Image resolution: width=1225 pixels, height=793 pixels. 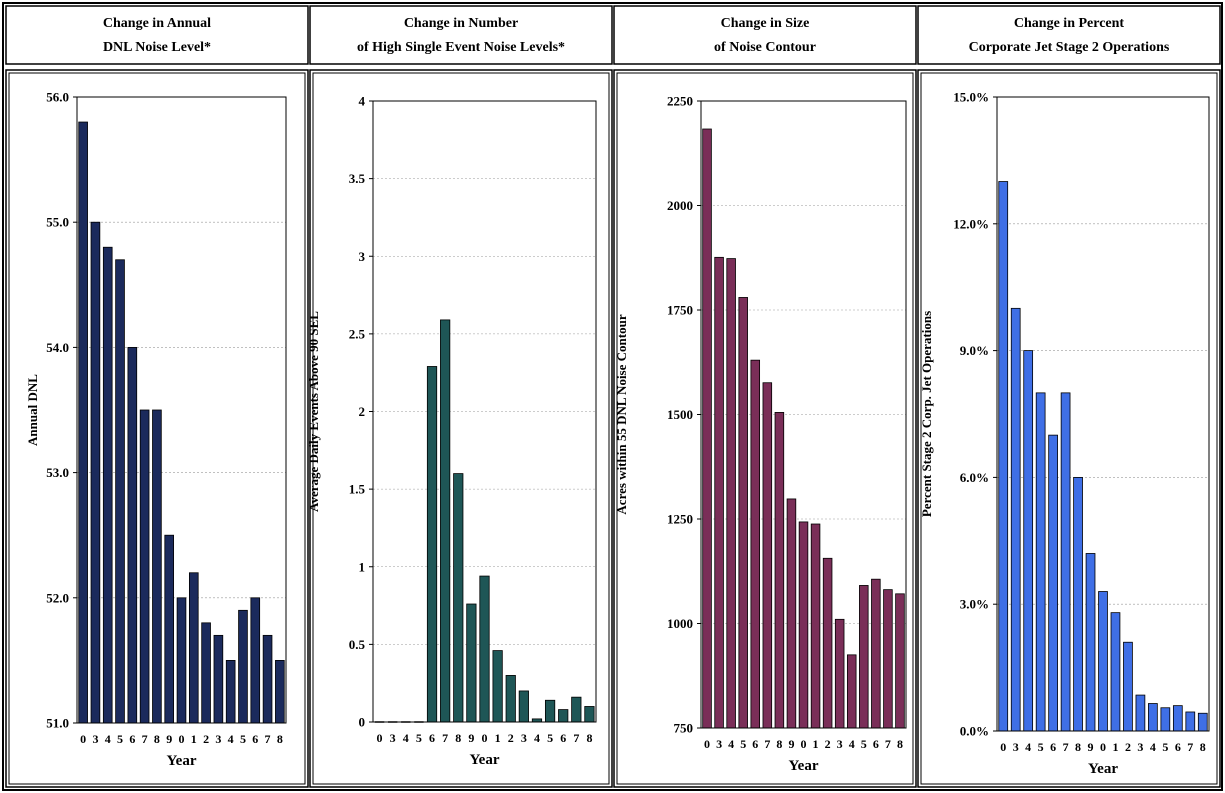 I want to click on y-tick-label: 0.0%, so click(x=974, y=731).